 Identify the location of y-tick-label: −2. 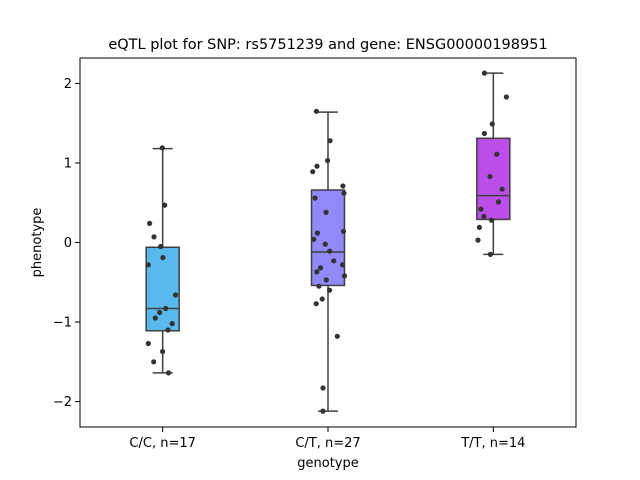
(62, 402).